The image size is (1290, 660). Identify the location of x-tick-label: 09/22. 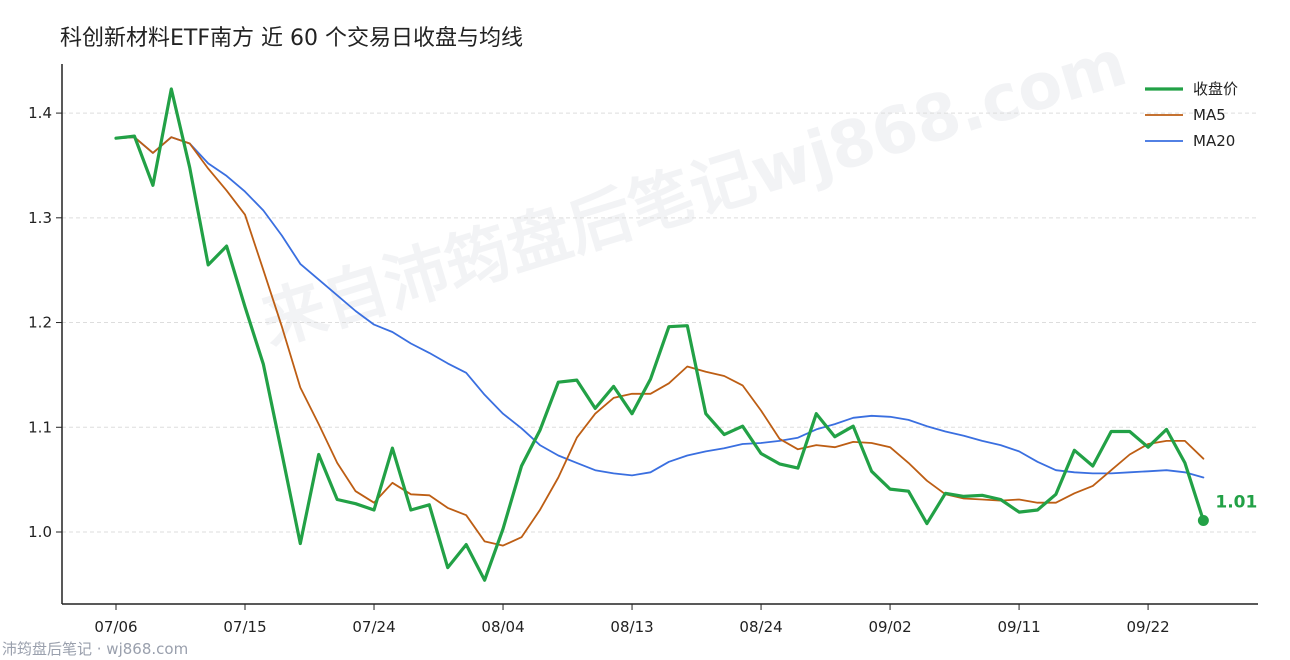
(1147, 627).